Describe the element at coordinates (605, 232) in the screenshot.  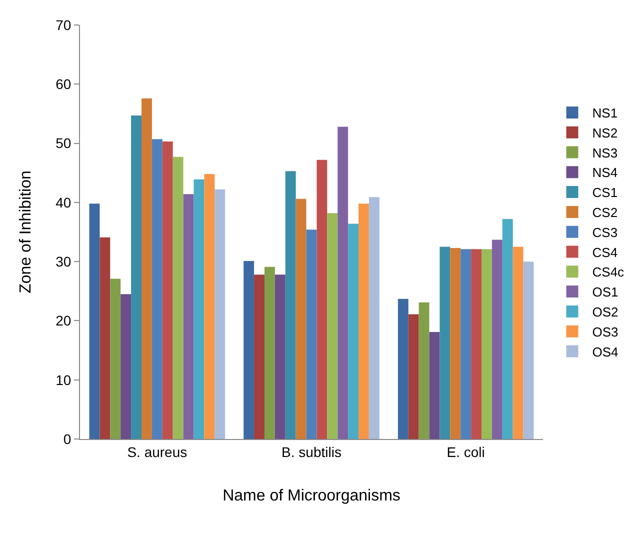
I see `legend-label: CS3` at that location.